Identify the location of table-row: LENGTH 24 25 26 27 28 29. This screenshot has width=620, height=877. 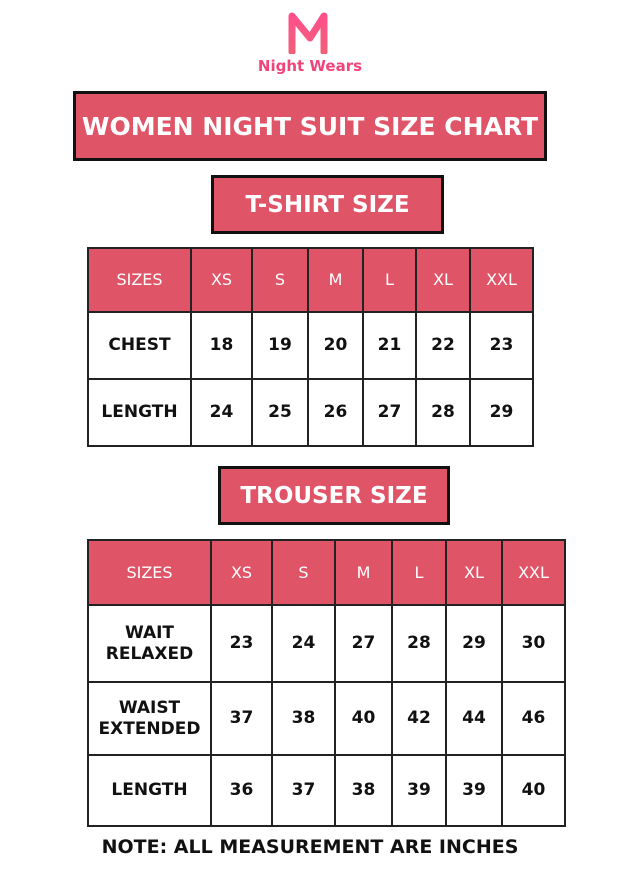
(310, 412).